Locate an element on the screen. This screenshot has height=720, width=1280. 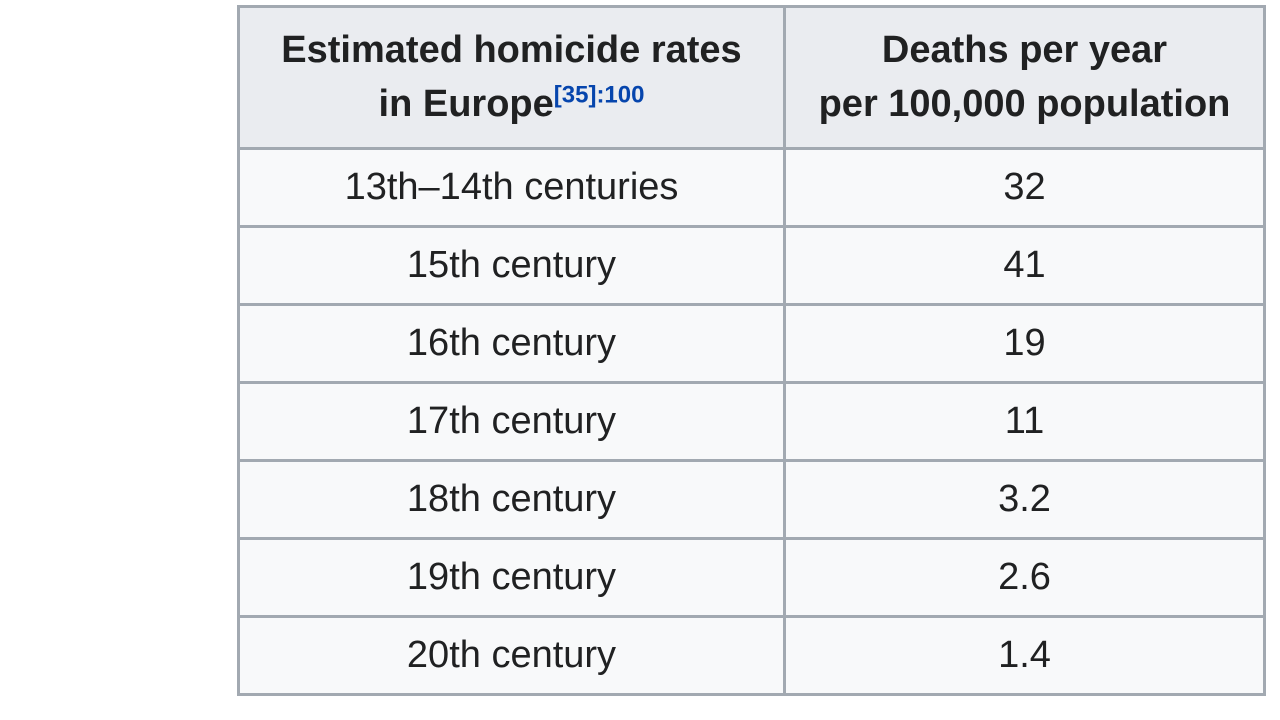
column-header-rate: Deaths per year per 100,000 population is located at coordinates (1024, 77).